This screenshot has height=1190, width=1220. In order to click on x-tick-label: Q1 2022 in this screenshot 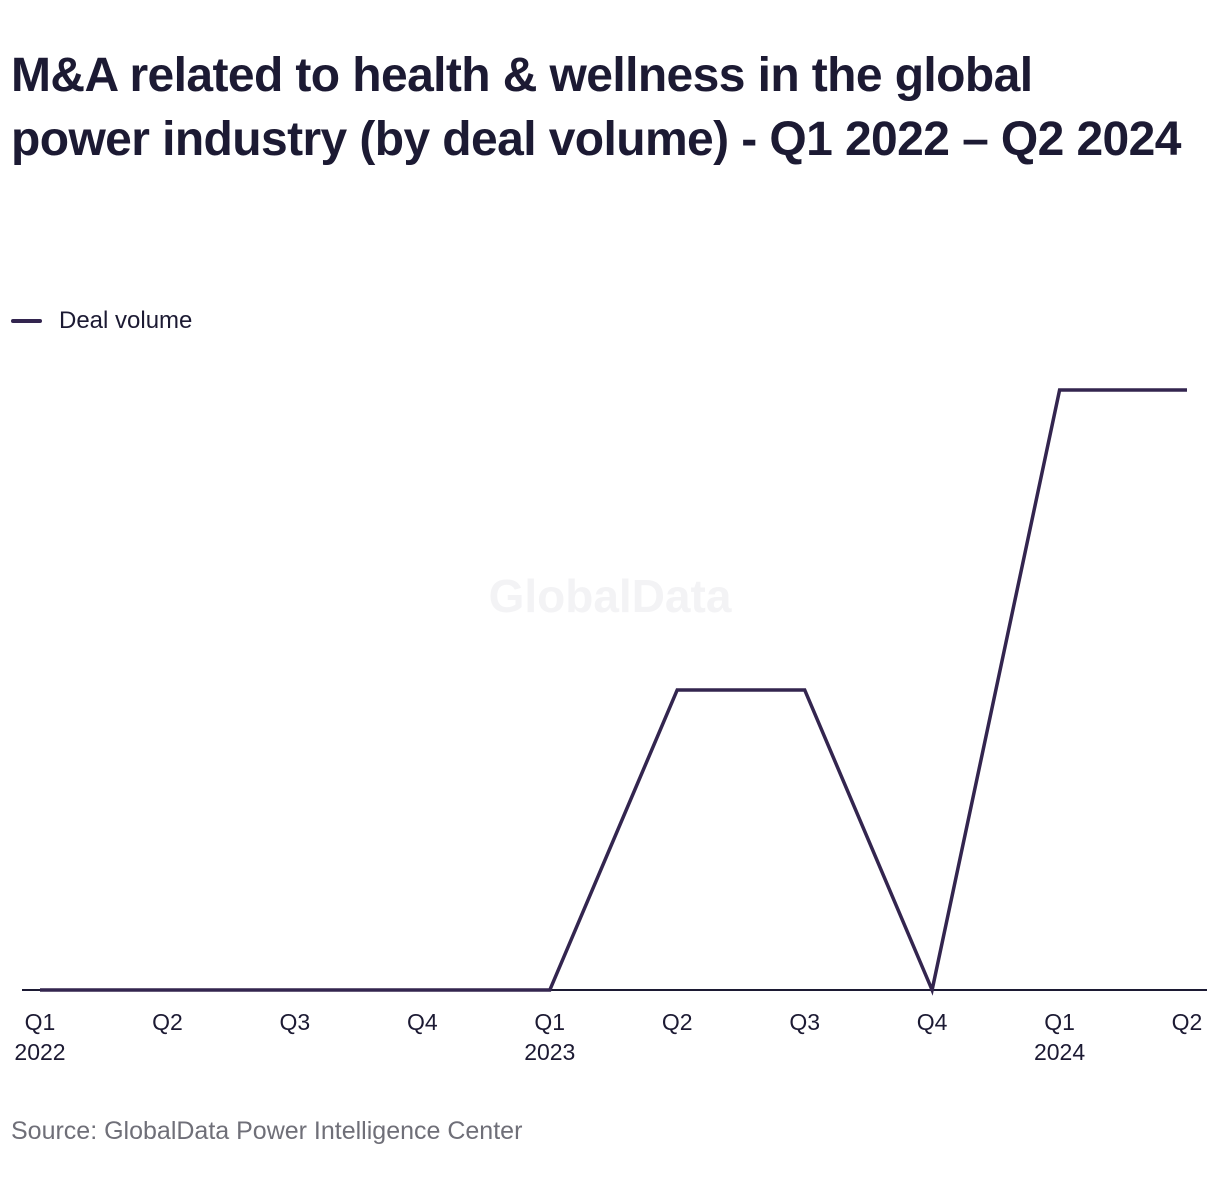, I will do `click(39, 1037)`.